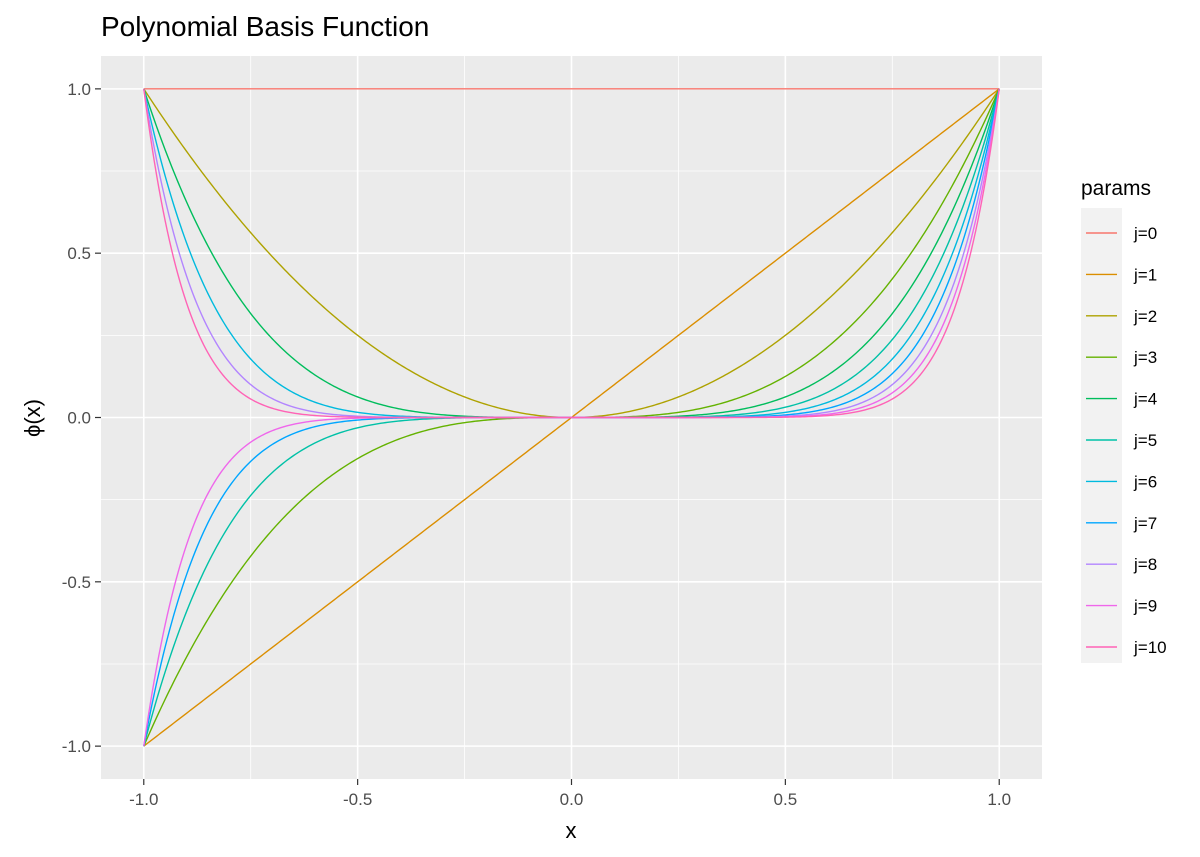  What do you see at coordinates (1145, 523) in the screenshot?
I see `legend-label-j=7: j=7` at bounding box center [1145, 523].